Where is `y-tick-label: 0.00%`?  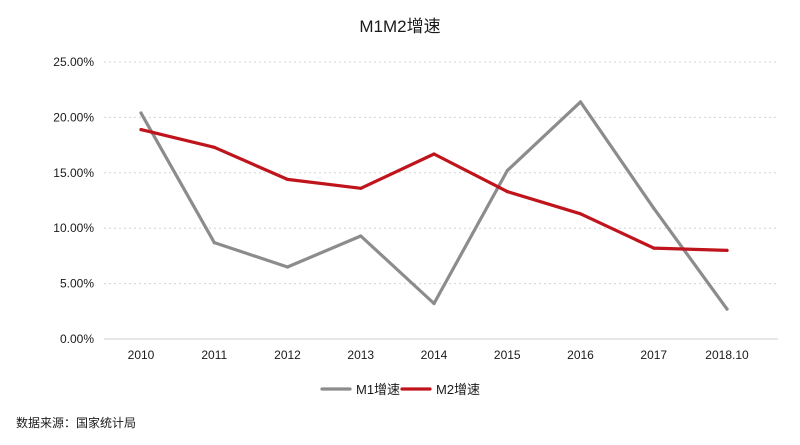 y-tick-label: 0.00% is located at coordinates (77, 339).